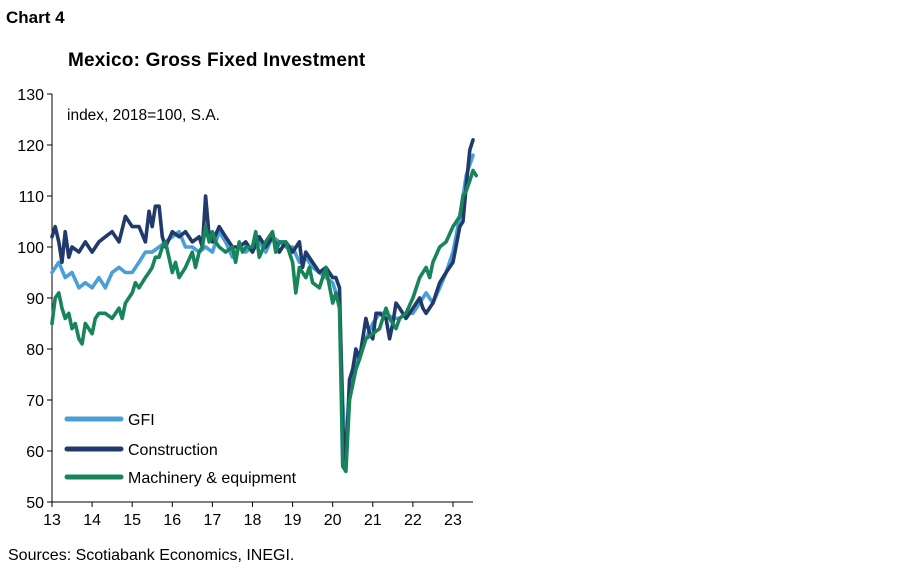  What do you see at coordinates (31, 197) in the screenshot?
I see `y-tick-label: 110` at bounding box center [31, 197].